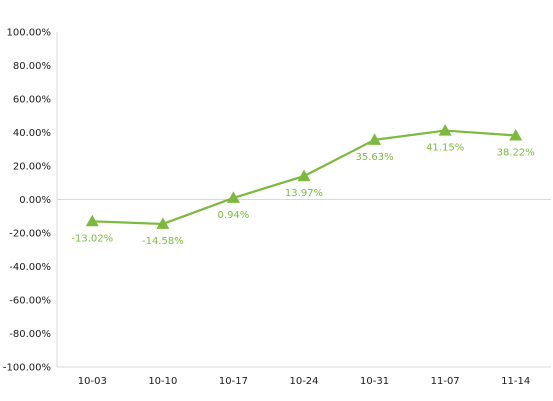 The image size is (553, 401). What do you see at coordinates (32, 100) in the screenshot?
I see `y-tick-label: 60.00%` at bounding box center [32, 100].